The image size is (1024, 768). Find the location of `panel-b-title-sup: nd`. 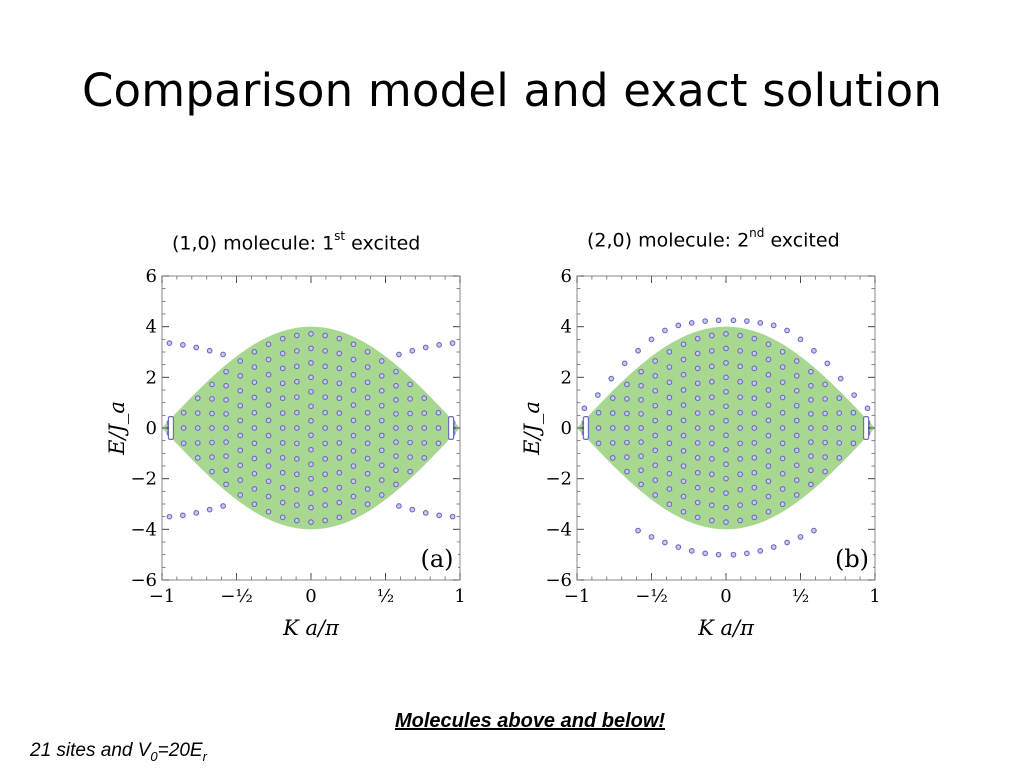

panel-b-title-sup: nd is located at coordinates (757, 233).